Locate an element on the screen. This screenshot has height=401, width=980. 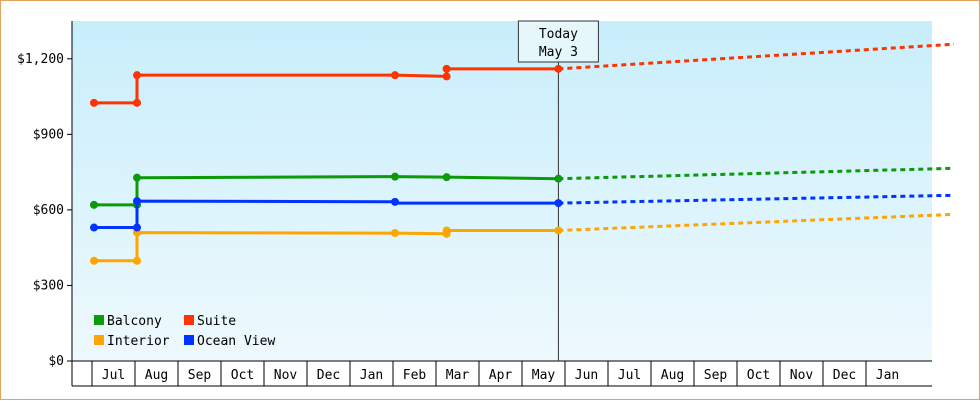
y-tick-label: $900 is located at coordinates (48, 134).